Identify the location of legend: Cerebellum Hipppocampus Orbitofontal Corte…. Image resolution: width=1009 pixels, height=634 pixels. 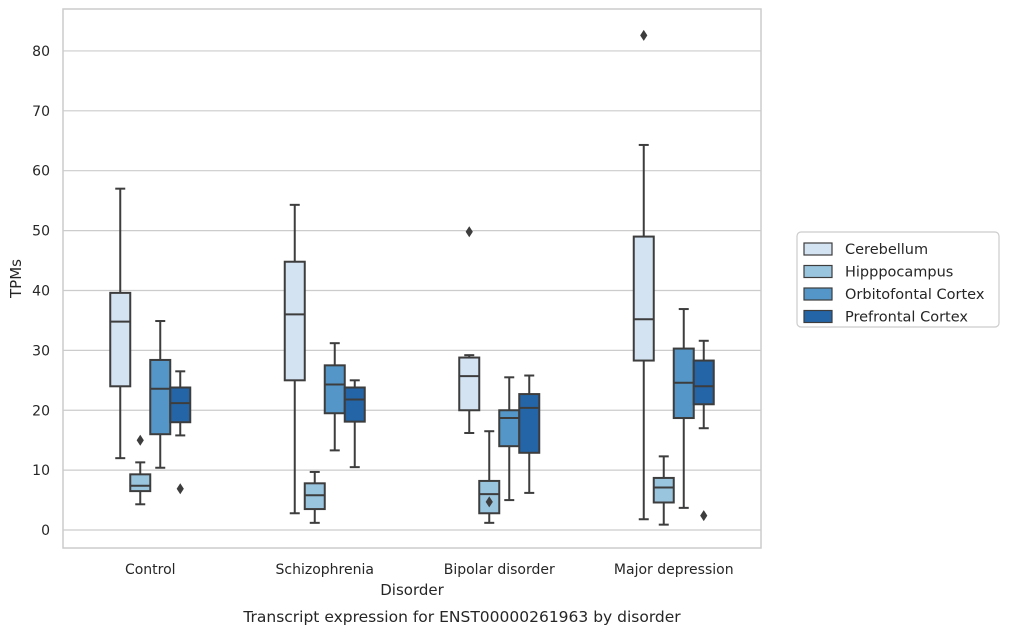
(898, 279).